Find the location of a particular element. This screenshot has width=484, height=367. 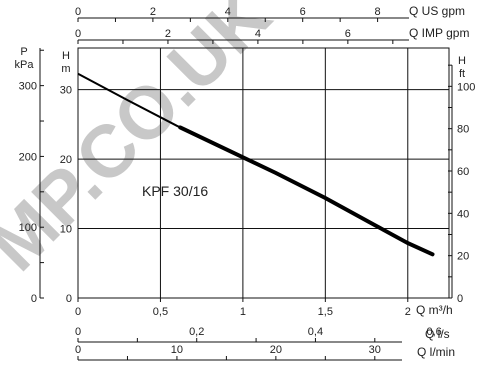

tick-label-ft: 60 is located at coordinates (463, 172).